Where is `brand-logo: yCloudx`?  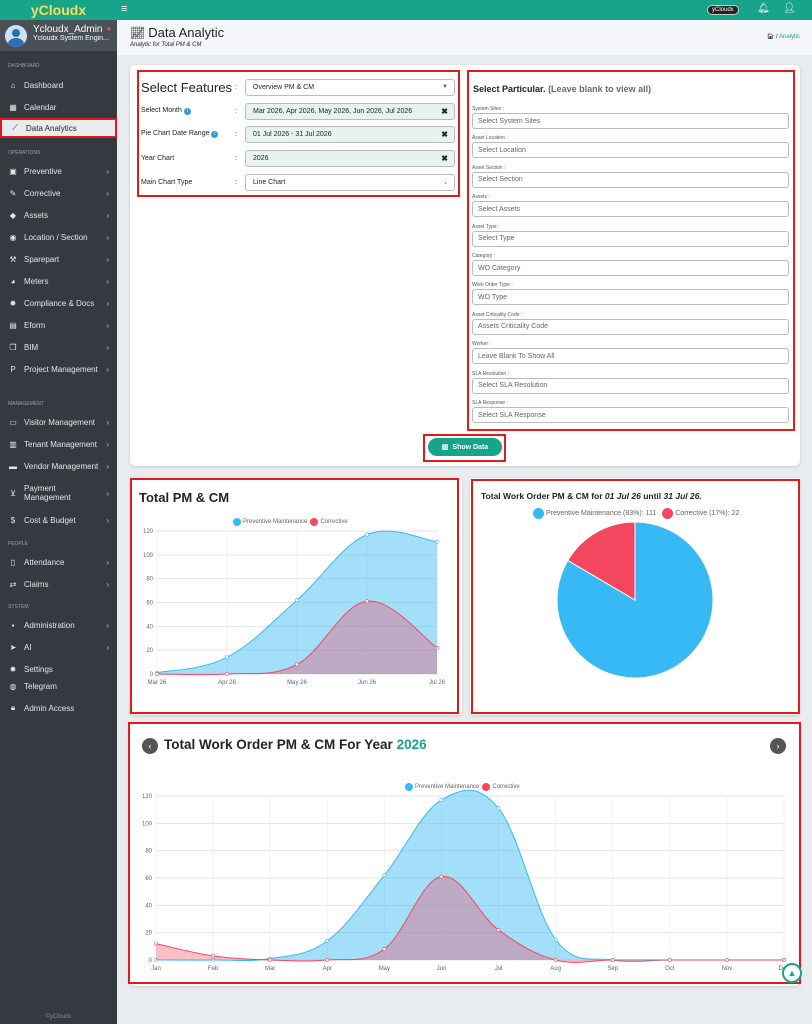
brand-logo: yCloudx is located at coordinates (58, 10).